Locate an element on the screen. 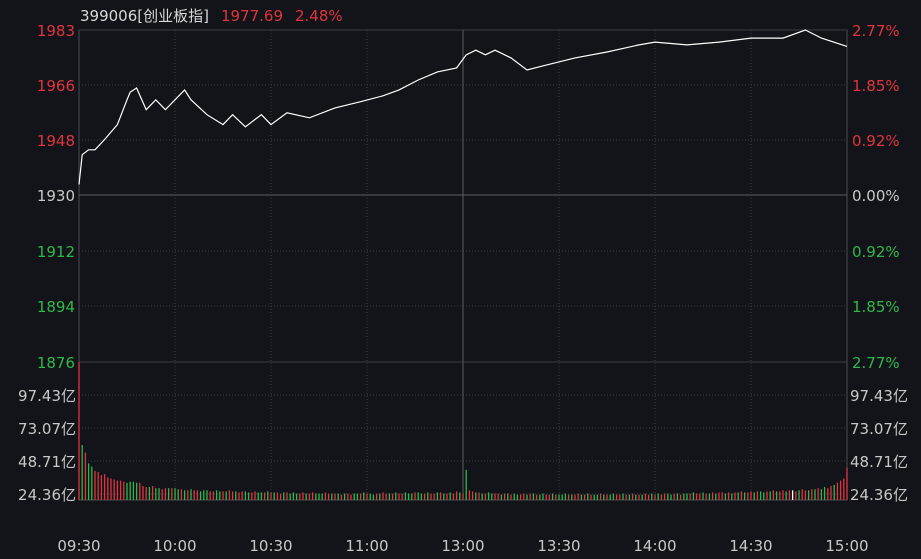 The width and height of the screenshot is (921, 559). y-tick-left: 1894 is located at coordinates (56, 307).